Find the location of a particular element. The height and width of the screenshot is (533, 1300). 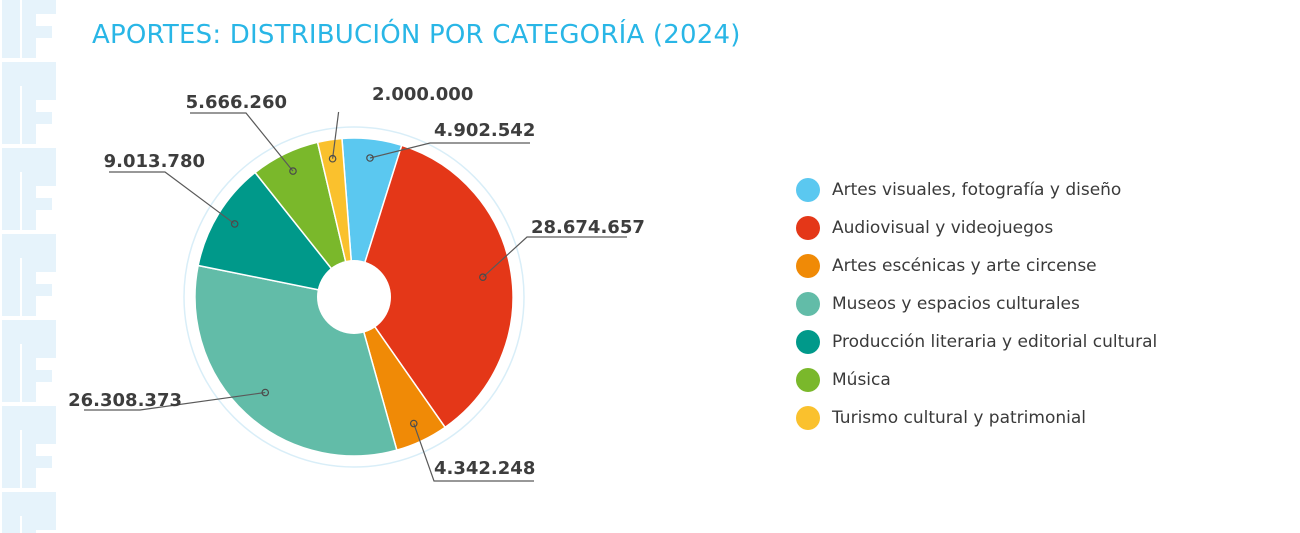

legend-item: Música is located at coordinates (976, 380).